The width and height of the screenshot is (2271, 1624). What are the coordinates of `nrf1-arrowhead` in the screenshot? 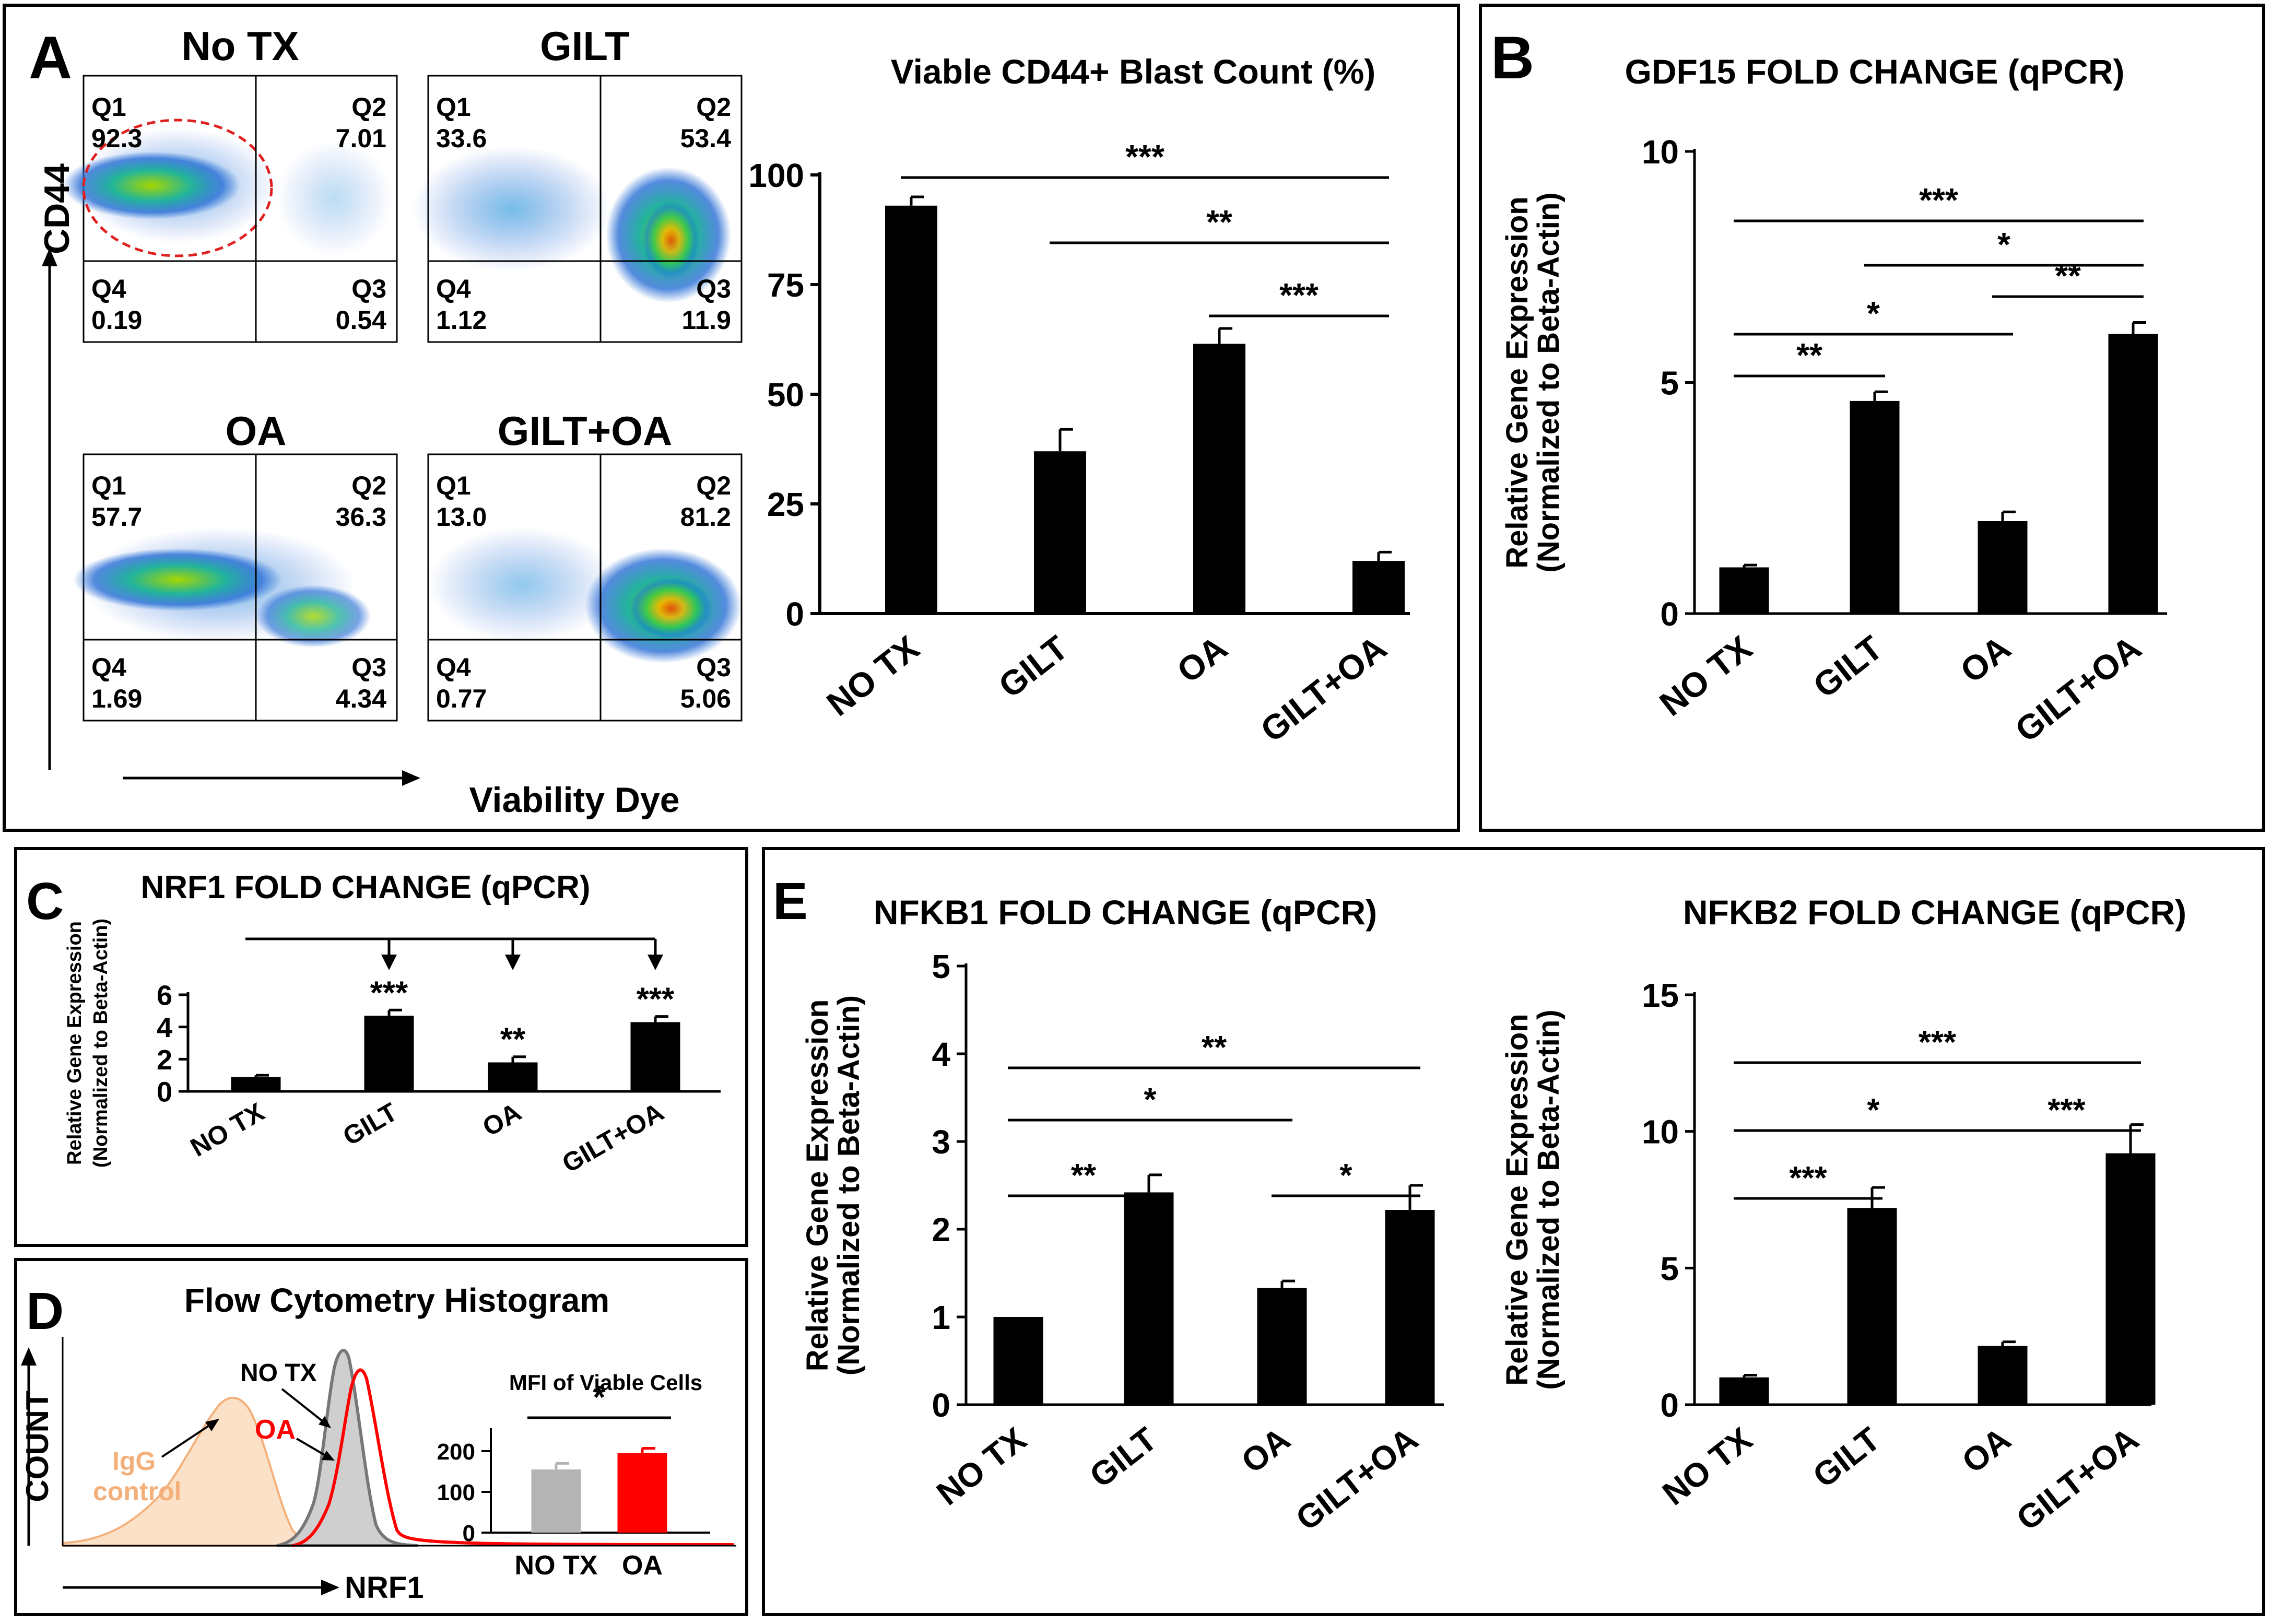 It's located at (330, 1587).